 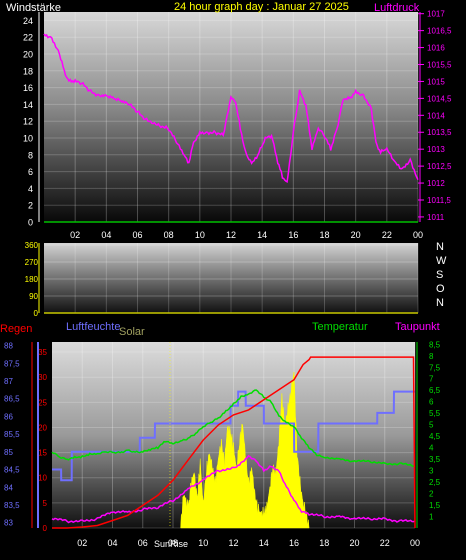 I want to click on pressure-xtick-18: 18, so click(x=324, y=235).